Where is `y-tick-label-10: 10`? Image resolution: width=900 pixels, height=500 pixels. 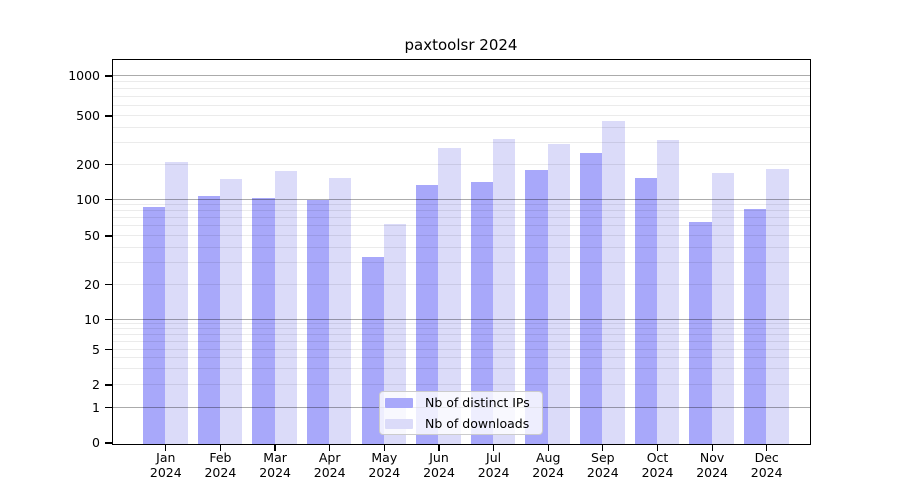
y-tick-label-10: 10 is located at coordinates (92, 319).